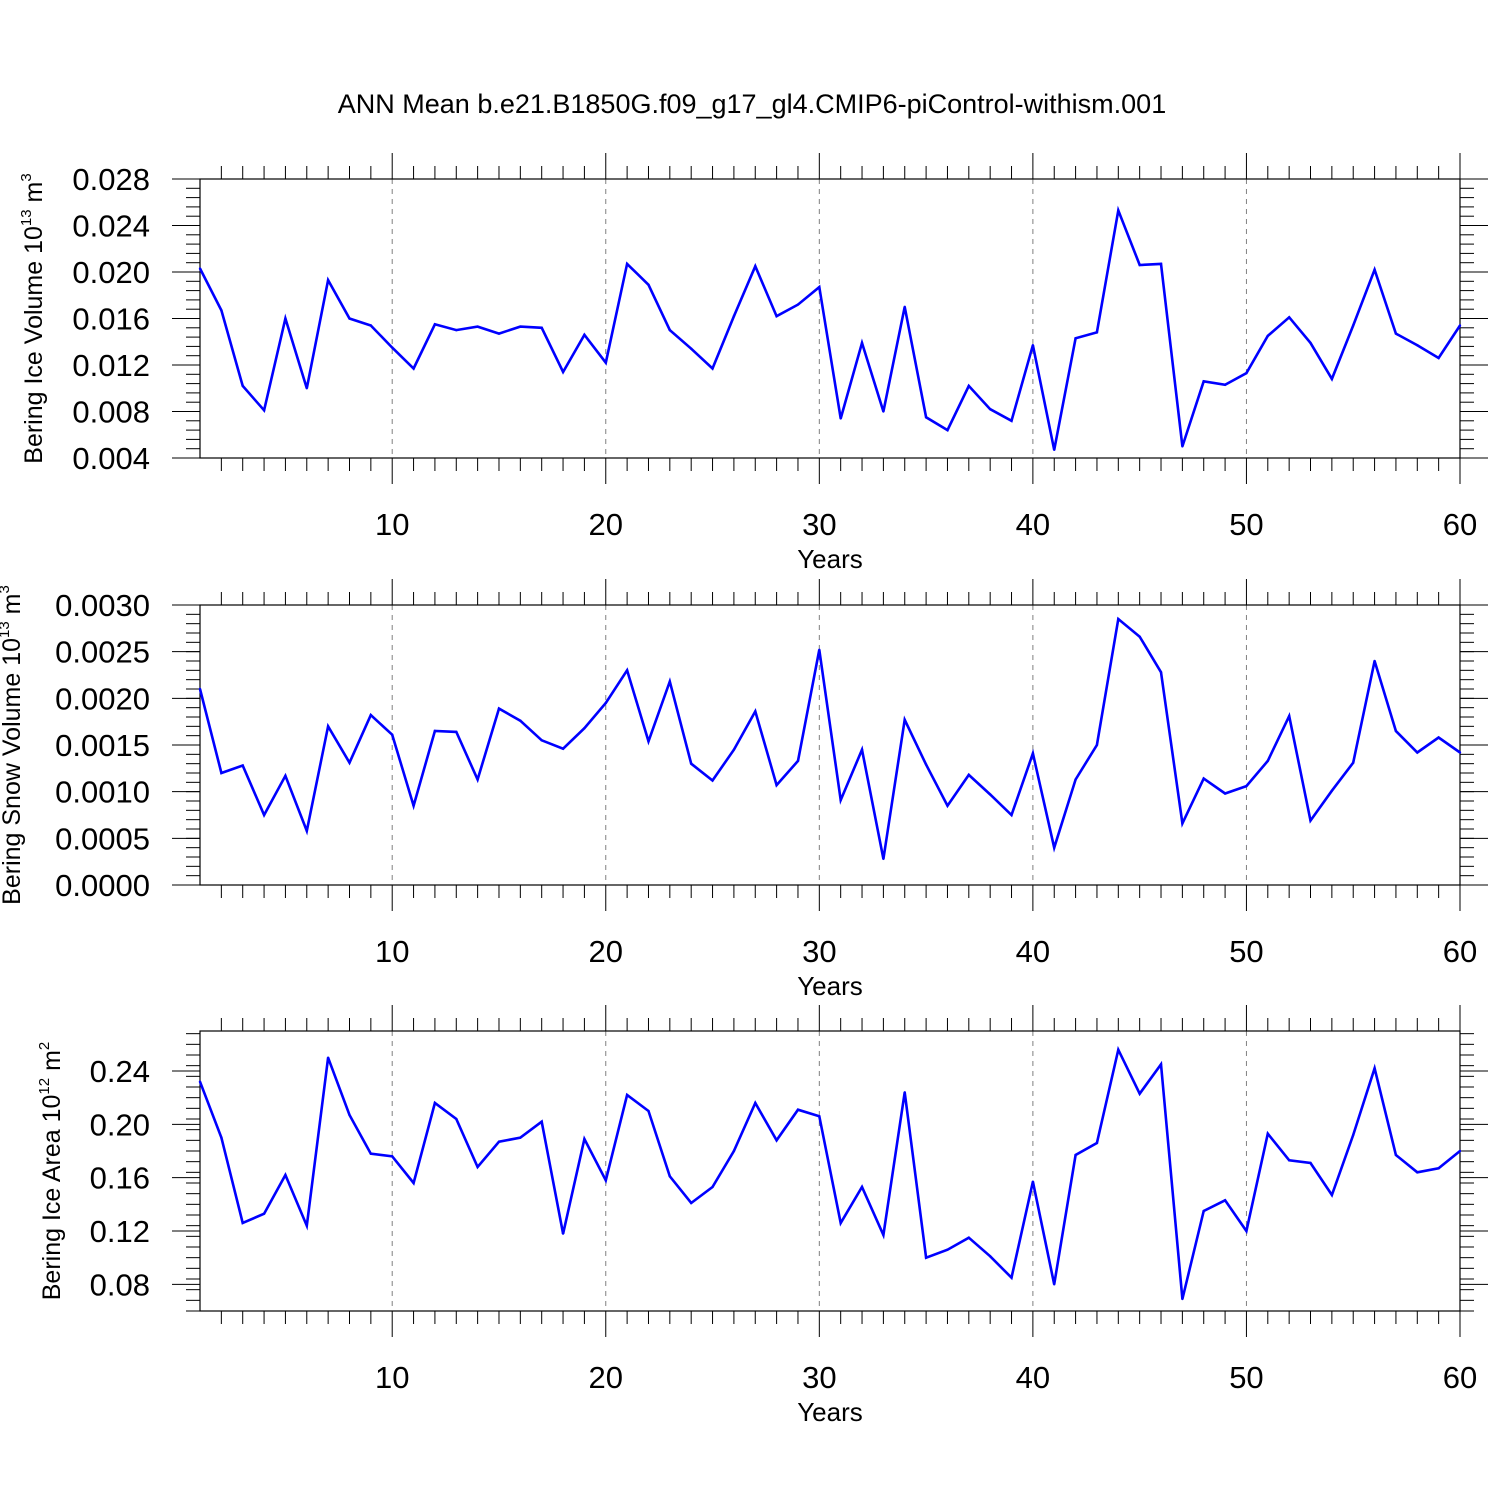  What do you see at coordinates (606, 524) in the screenshot?
I see `panel-1-xtick-label-20: 20` at bounding box center [606, 524].